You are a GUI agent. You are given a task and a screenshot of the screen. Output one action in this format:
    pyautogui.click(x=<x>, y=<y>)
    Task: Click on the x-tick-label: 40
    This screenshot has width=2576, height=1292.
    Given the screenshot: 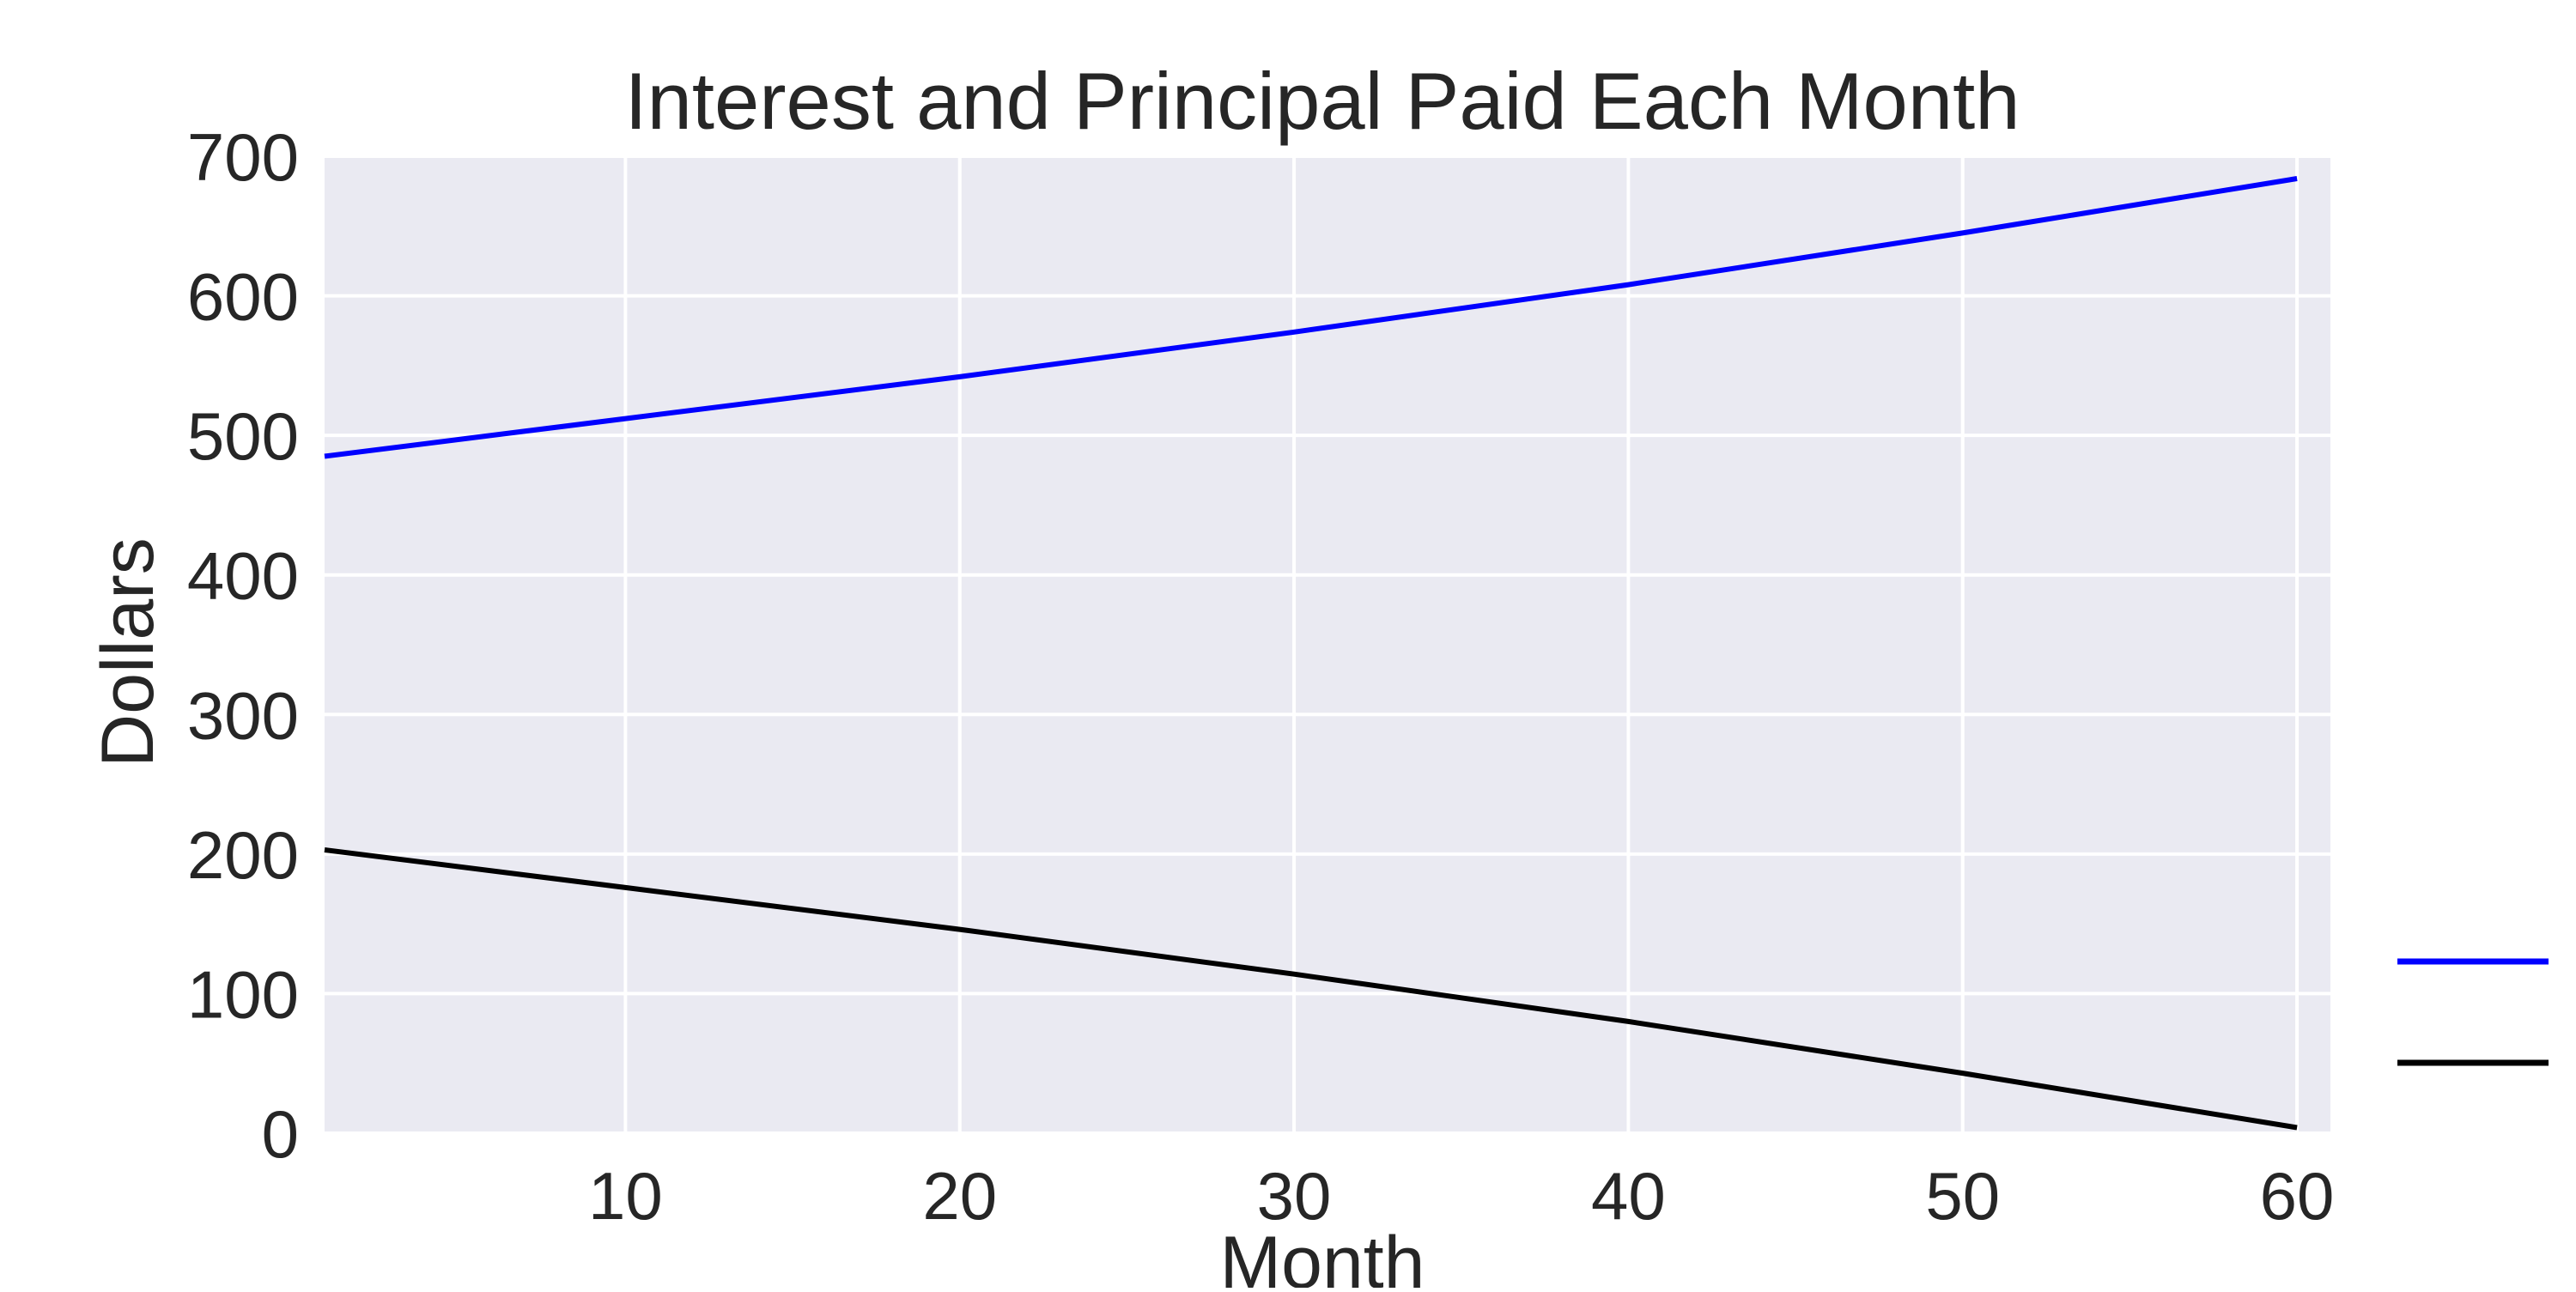 What is the action you would take?
    pyautogui.click(x=1628, y=1196)
    